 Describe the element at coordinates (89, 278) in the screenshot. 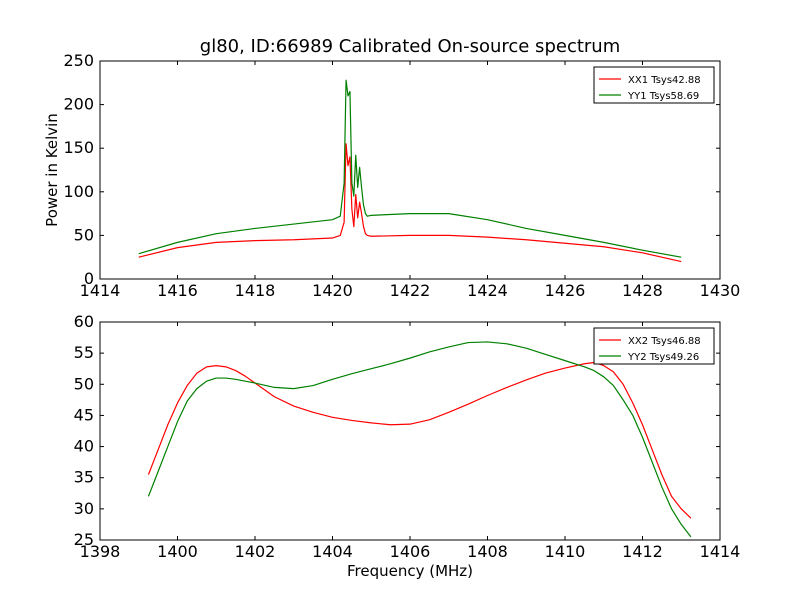

I see `y-tick-label: 0` at that location.